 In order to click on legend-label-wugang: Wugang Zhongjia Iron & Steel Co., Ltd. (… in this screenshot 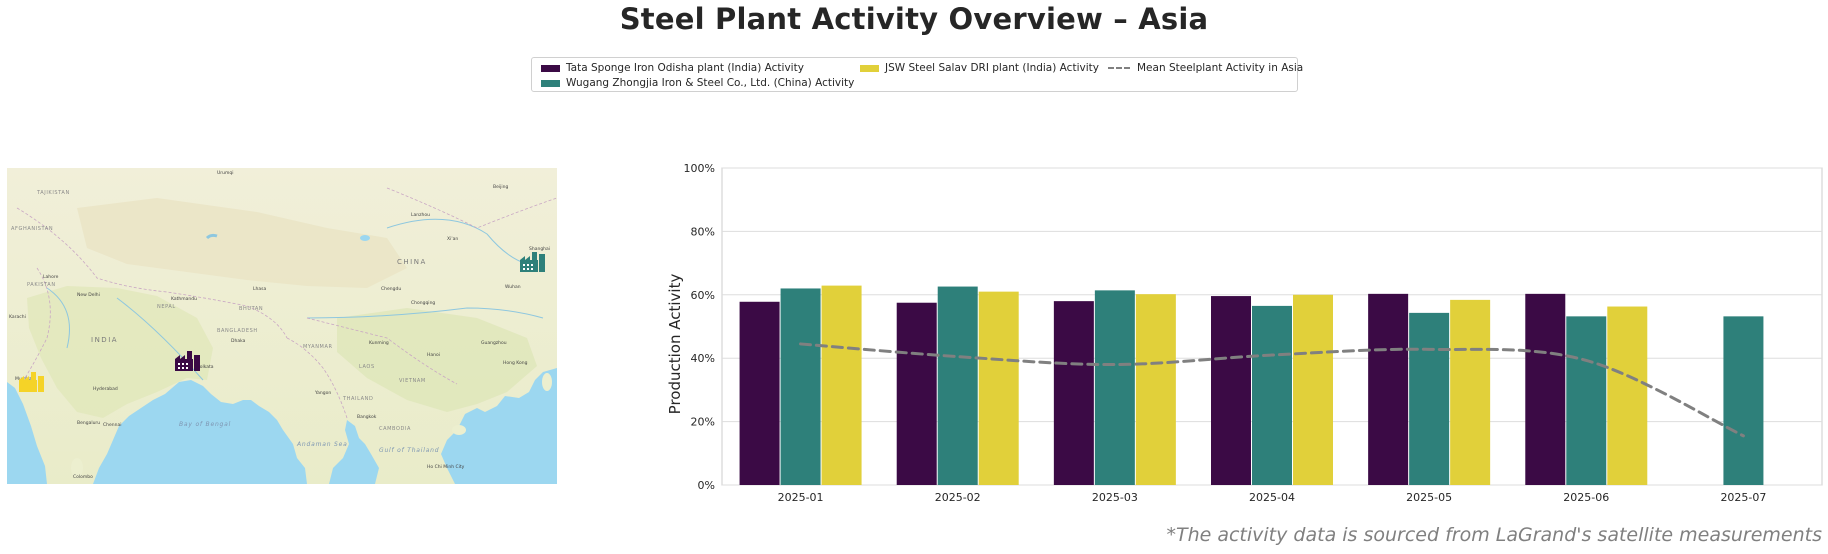, I will do `click(710, 83)`.